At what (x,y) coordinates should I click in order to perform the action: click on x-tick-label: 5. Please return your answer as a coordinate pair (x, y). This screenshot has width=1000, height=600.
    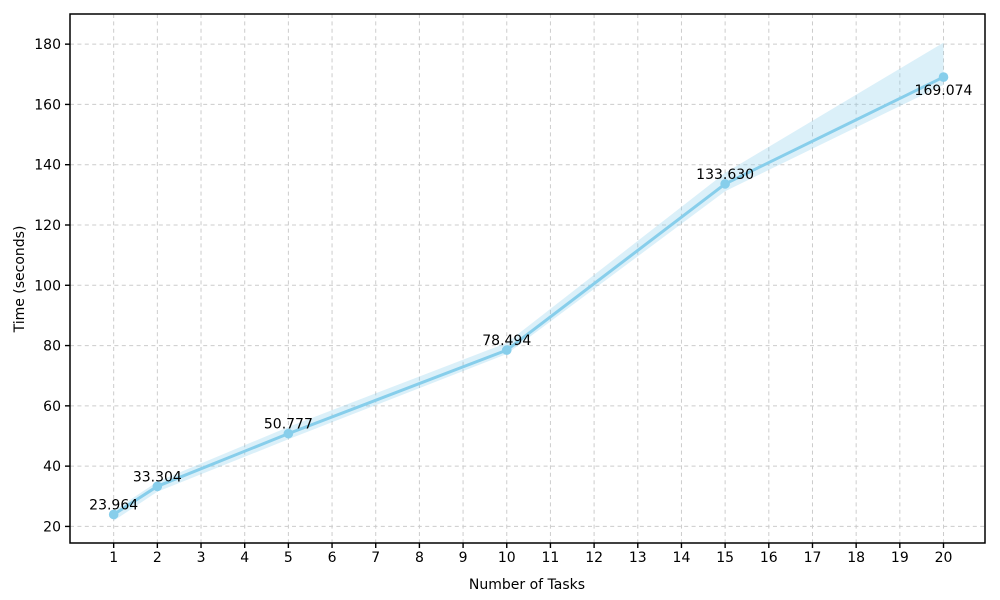
    Looking at the image, I should click on (288, 558).